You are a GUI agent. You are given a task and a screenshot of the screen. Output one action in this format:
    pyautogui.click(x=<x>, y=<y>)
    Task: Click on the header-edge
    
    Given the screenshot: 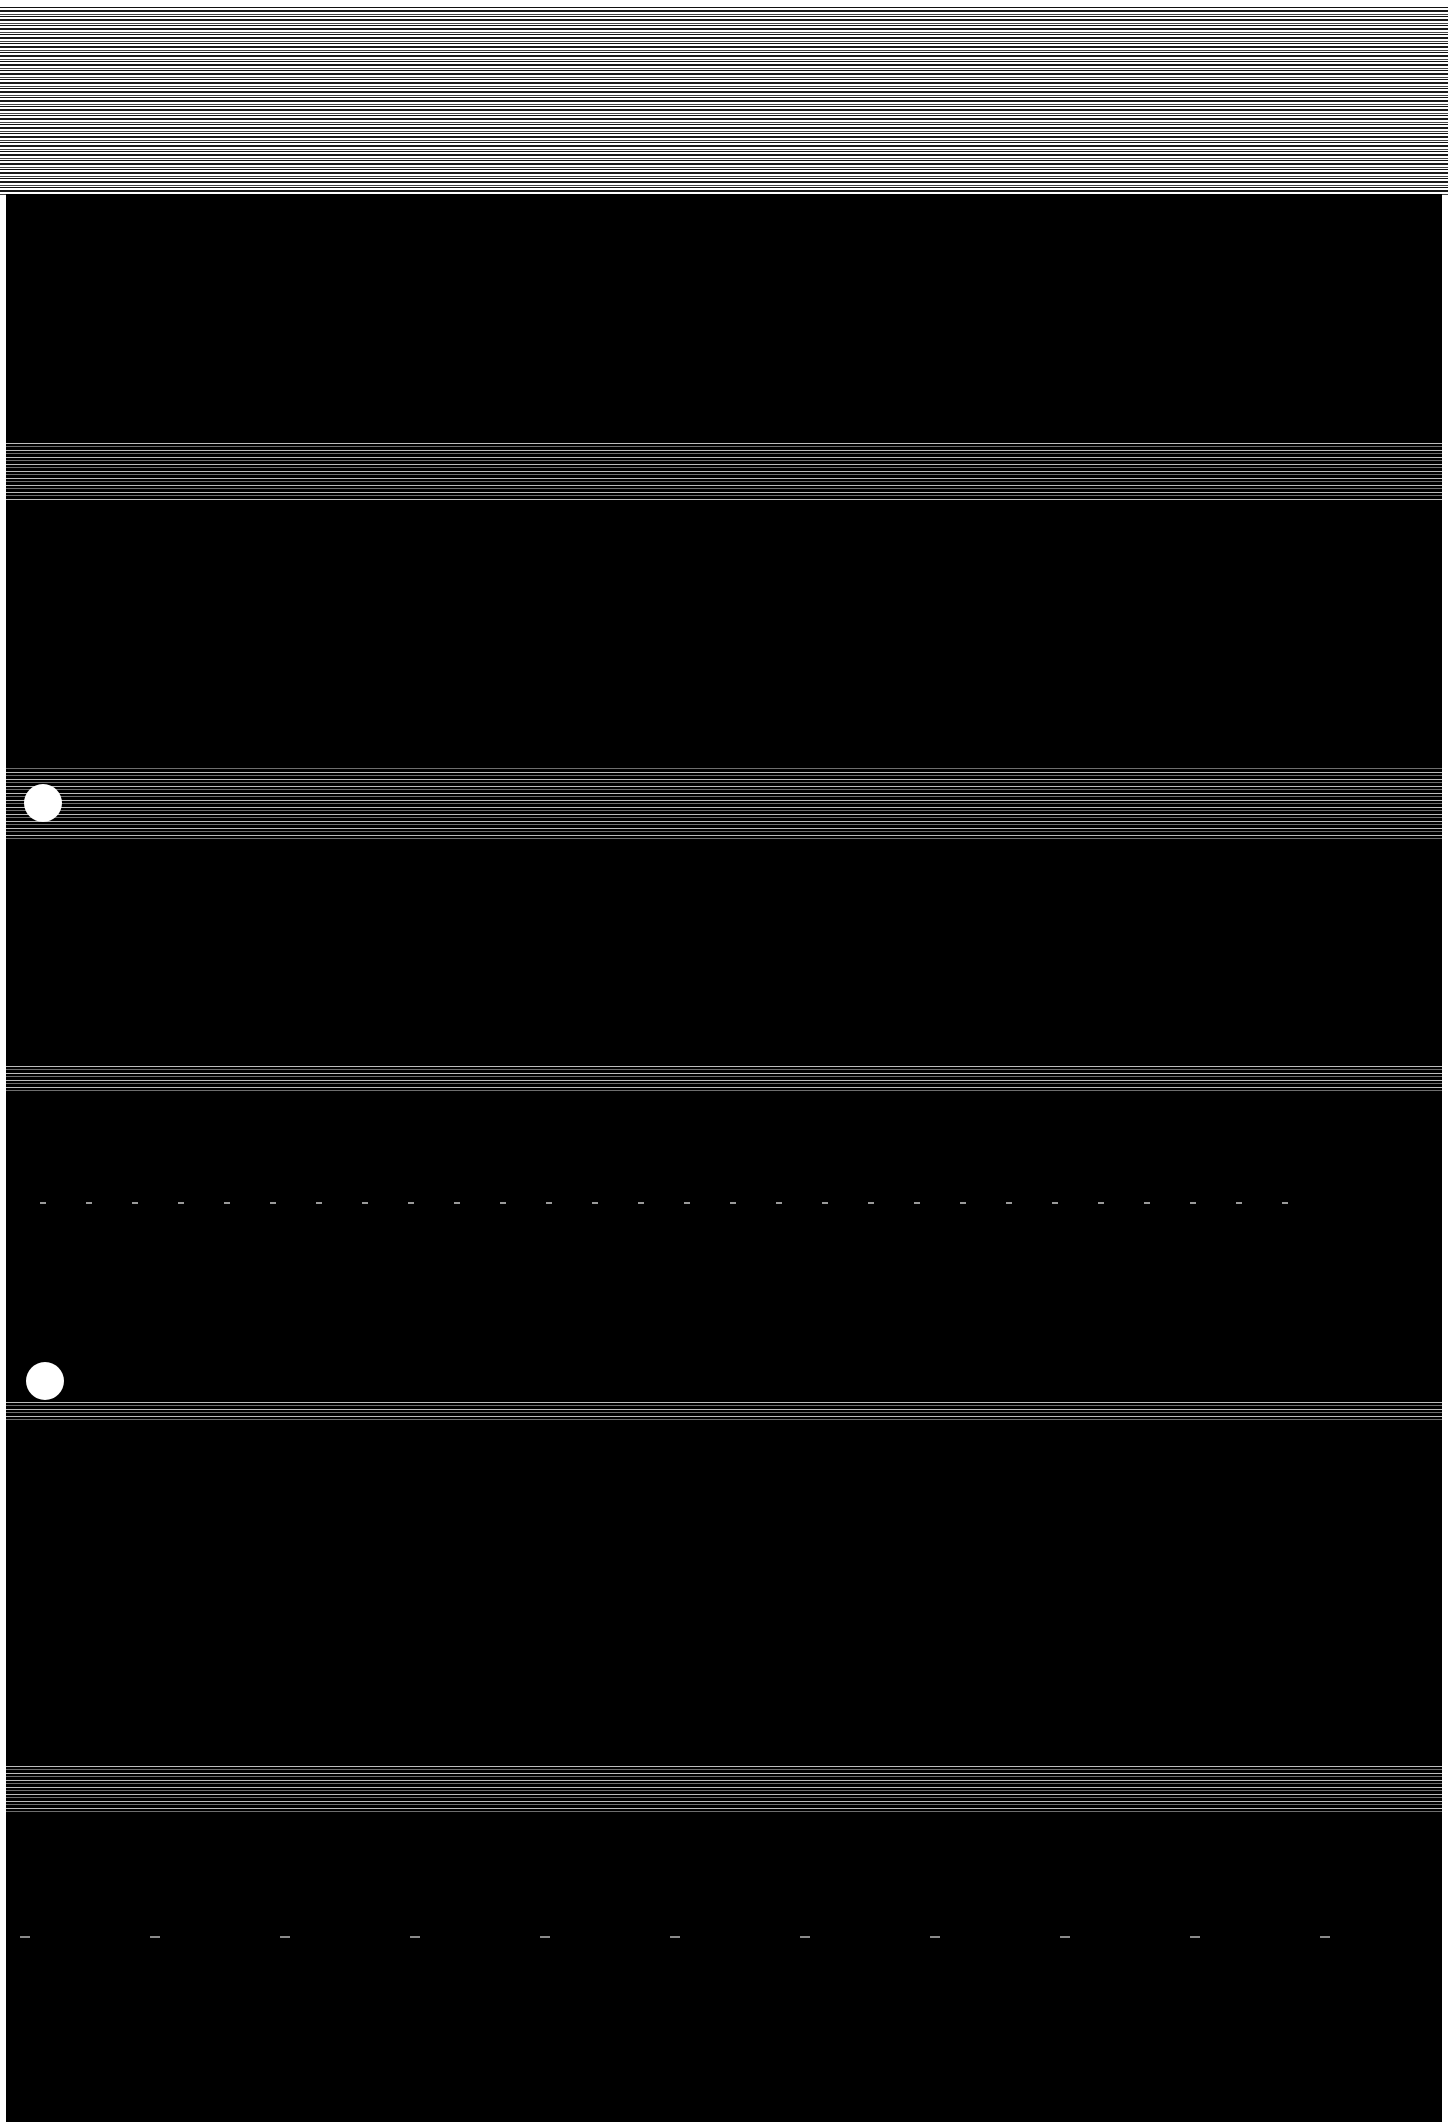 What is the action you would take?
    pyautogui.click(x=724, y=3)
    